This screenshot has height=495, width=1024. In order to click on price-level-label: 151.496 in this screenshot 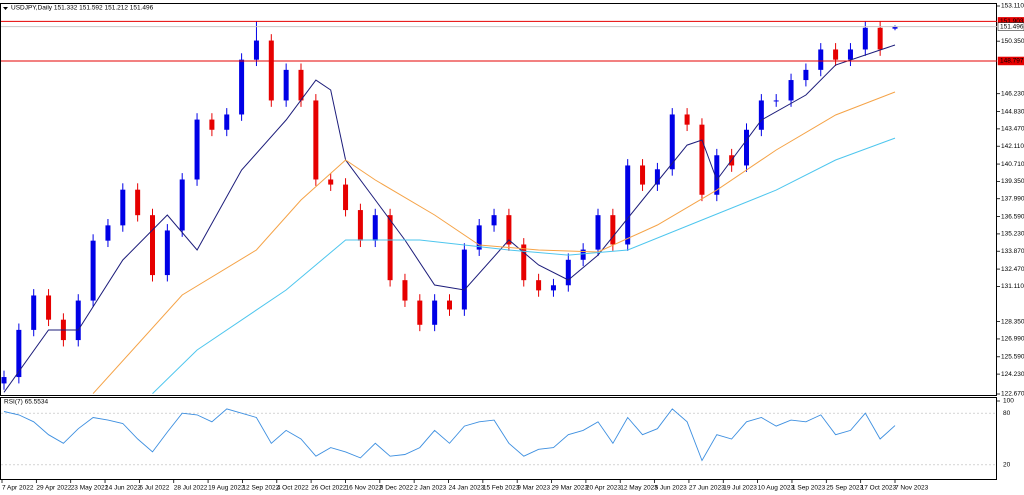, I will do `click(1012, 26)`.